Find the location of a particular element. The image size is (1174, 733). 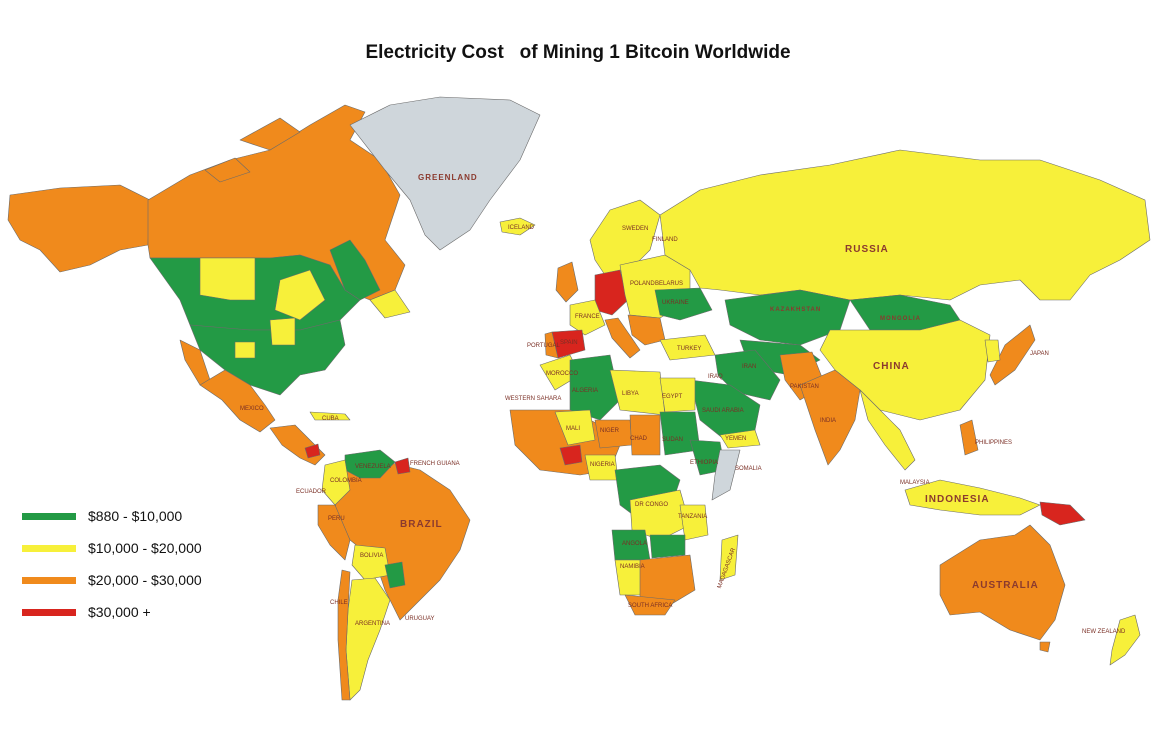

region-new-zealand is located at coordinates (1125, 640).